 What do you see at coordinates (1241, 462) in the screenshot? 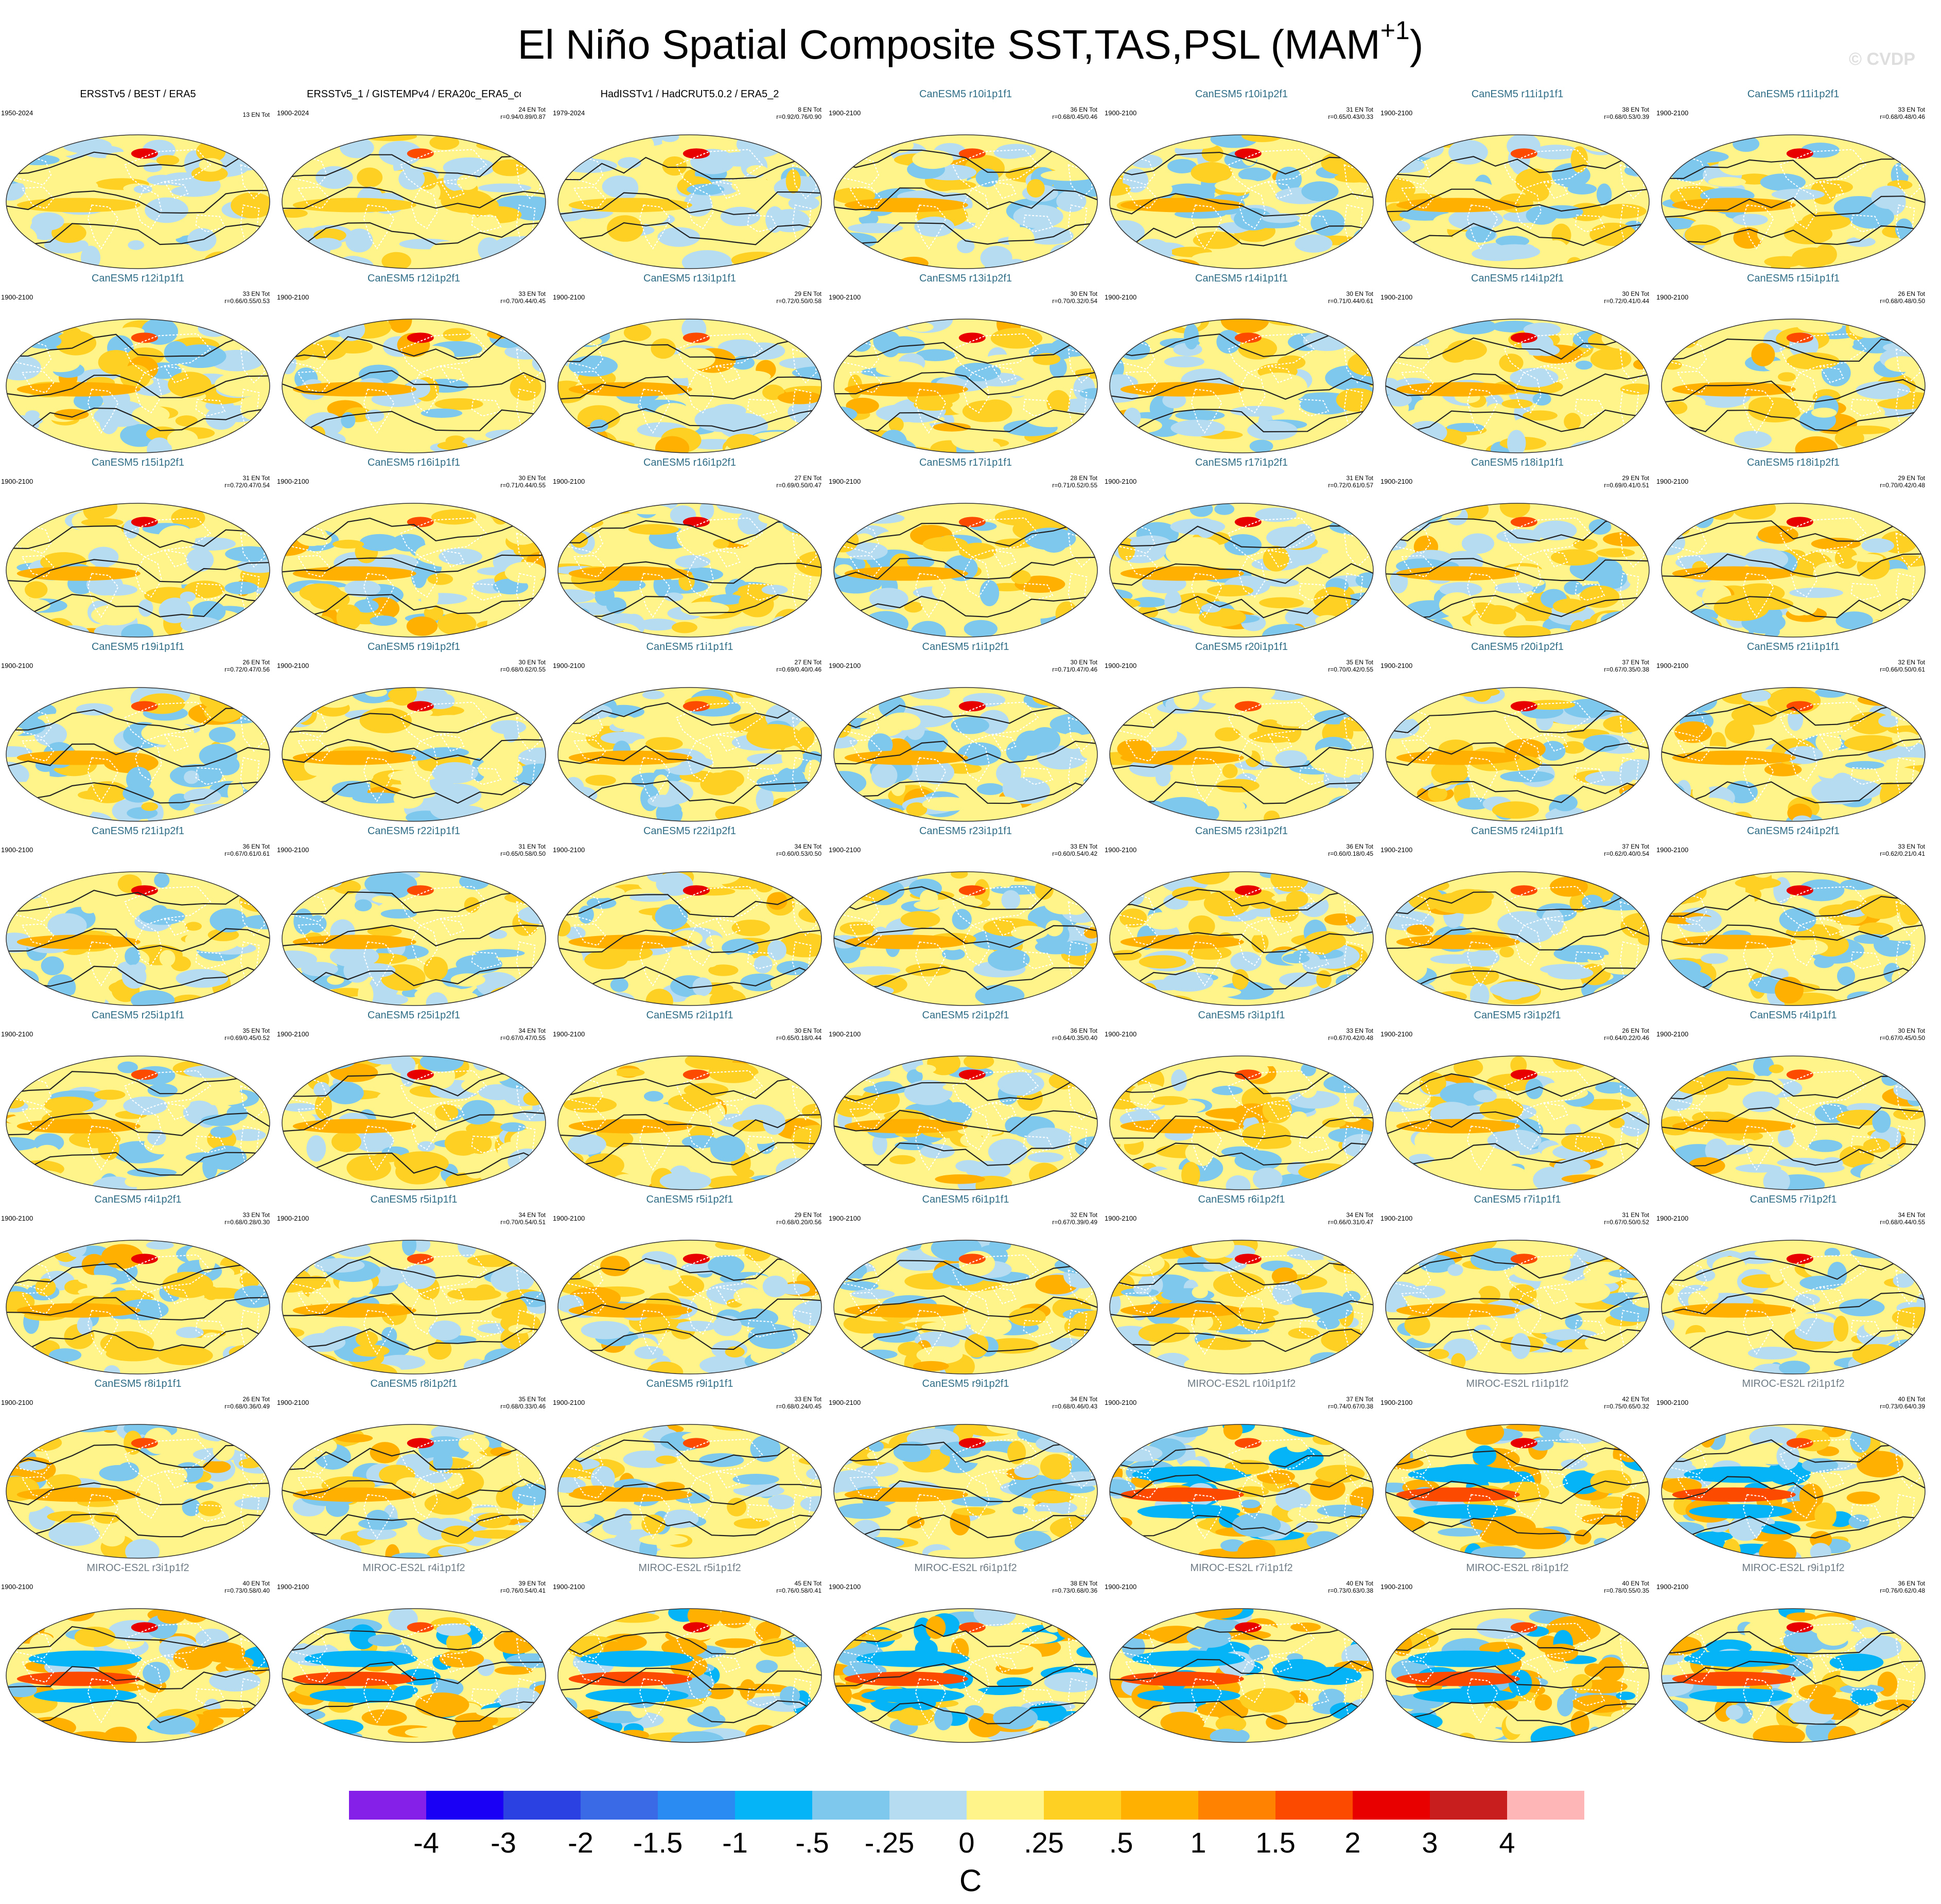
I see `panel-title: CanESM5 r17i1p2f1` at bounding box center [1241, 462].